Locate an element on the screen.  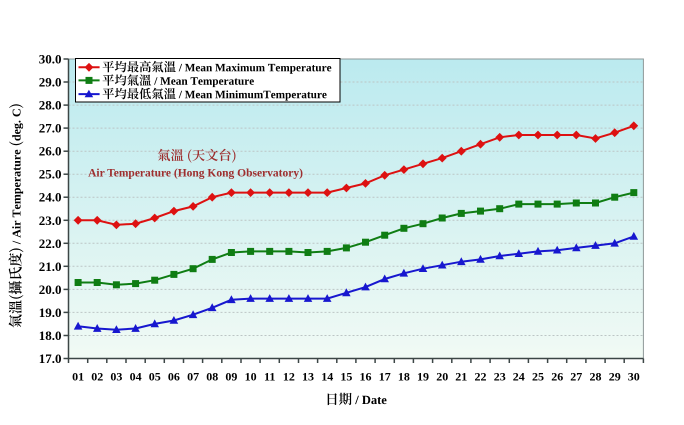
svg-text: 26.0 is located at coordinates (50, 151).